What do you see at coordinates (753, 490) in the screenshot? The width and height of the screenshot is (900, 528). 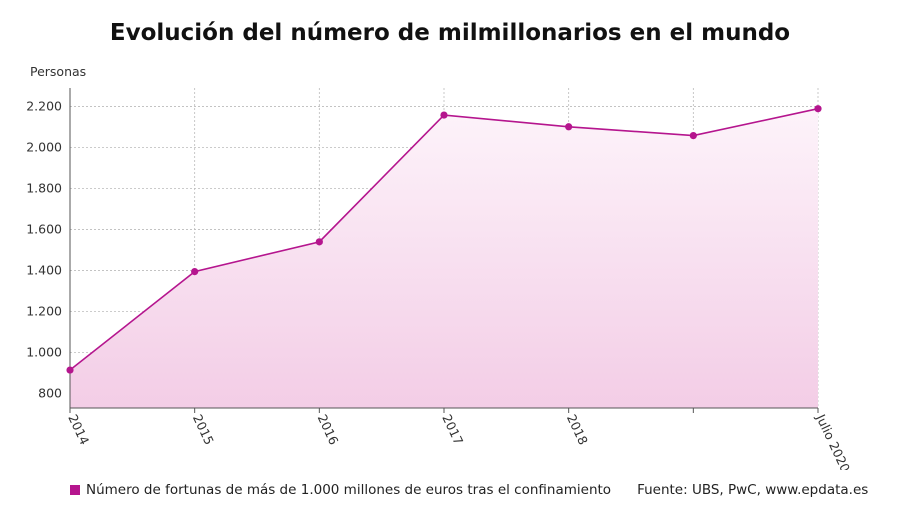 I see `source-note: Fuente: UBS, PwC, www.epdata.es` at bounding box center [753, 490].